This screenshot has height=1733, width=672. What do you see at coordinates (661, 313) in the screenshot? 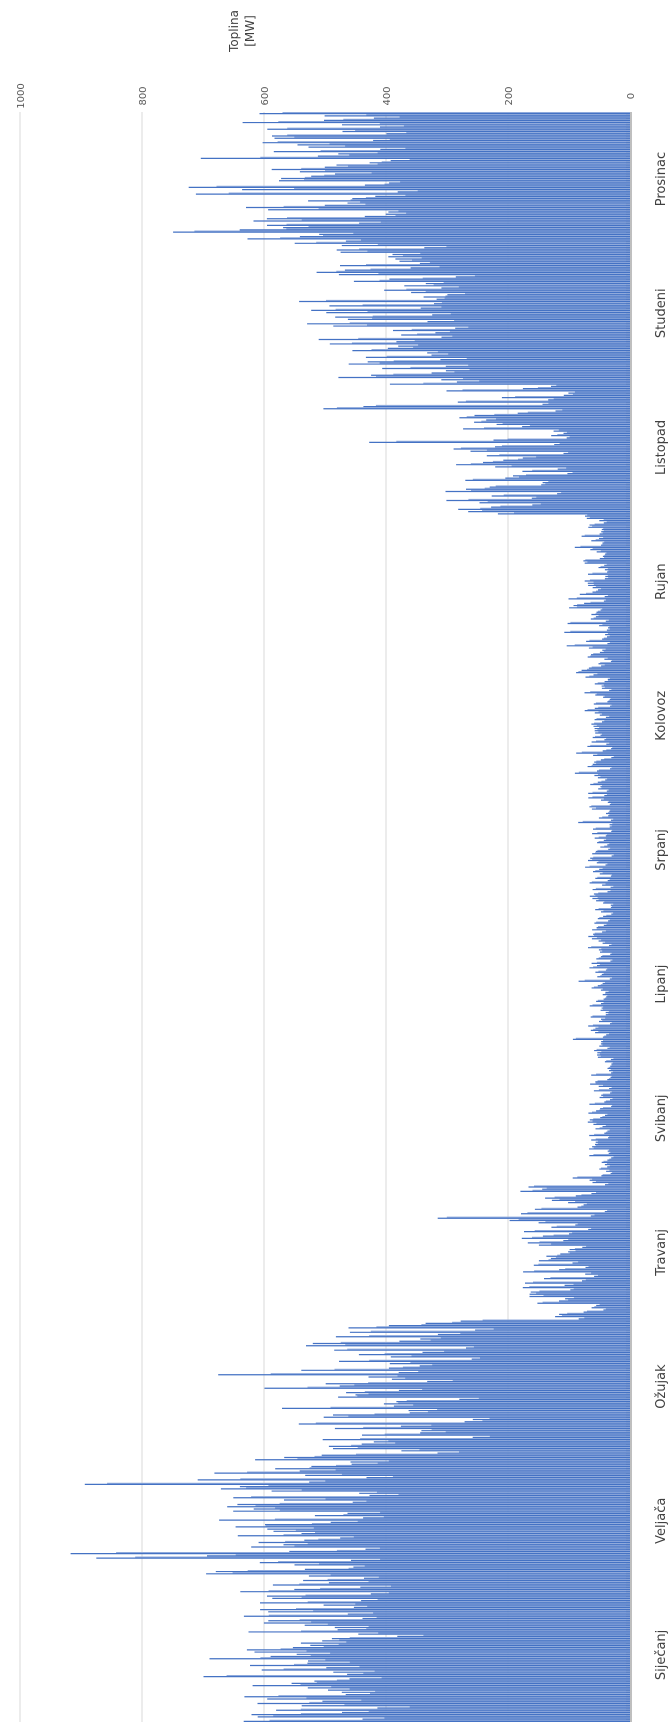
I see `month-label: Studeni` at bounding box center [661, 313].